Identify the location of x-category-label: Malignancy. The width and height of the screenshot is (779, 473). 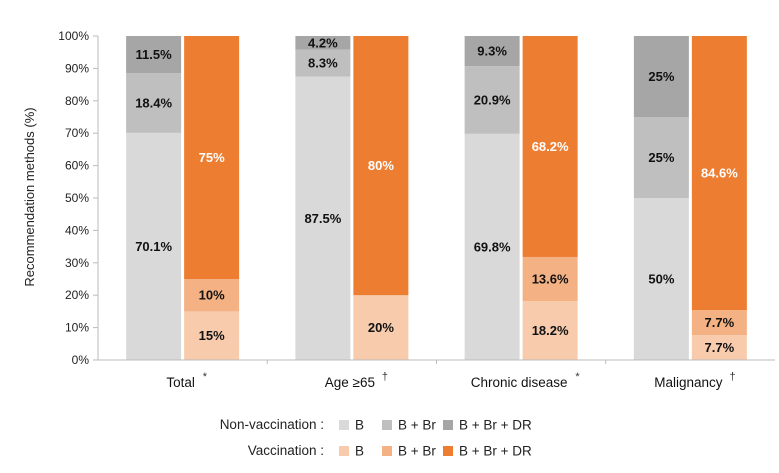
(688, 382).